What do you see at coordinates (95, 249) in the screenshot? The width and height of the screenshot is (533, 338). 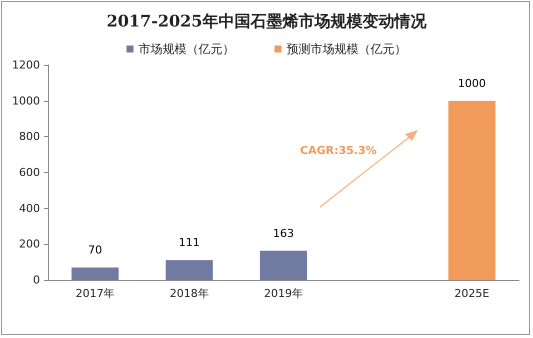 I see `data-label: 70` at bounding box center [95, 249].